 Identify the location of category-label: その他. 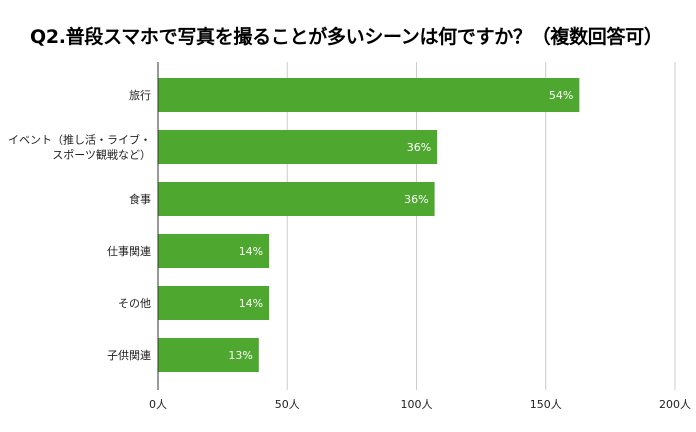
(134, 303).